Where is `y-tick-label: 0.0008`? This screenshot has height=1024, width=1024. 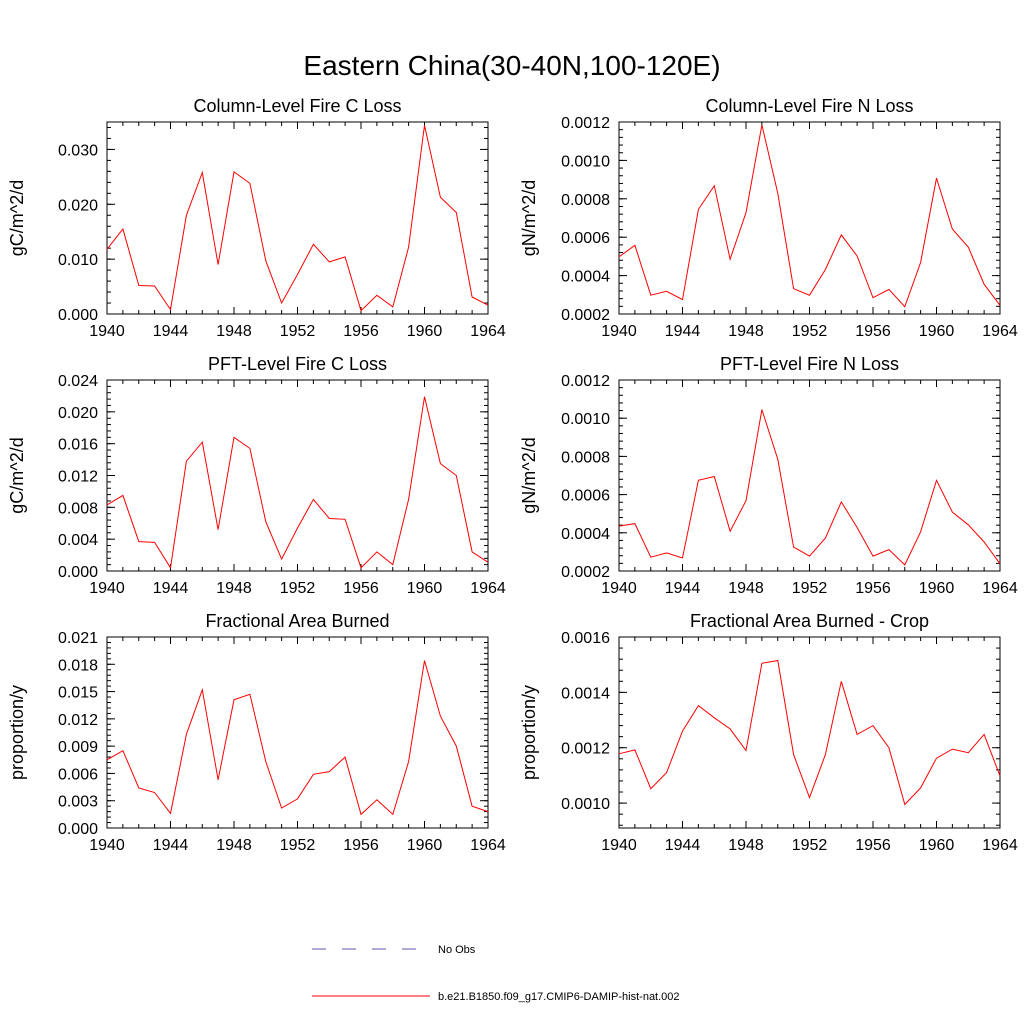
y-tick-label: 0.0008 is located at coordinates (585, 200).